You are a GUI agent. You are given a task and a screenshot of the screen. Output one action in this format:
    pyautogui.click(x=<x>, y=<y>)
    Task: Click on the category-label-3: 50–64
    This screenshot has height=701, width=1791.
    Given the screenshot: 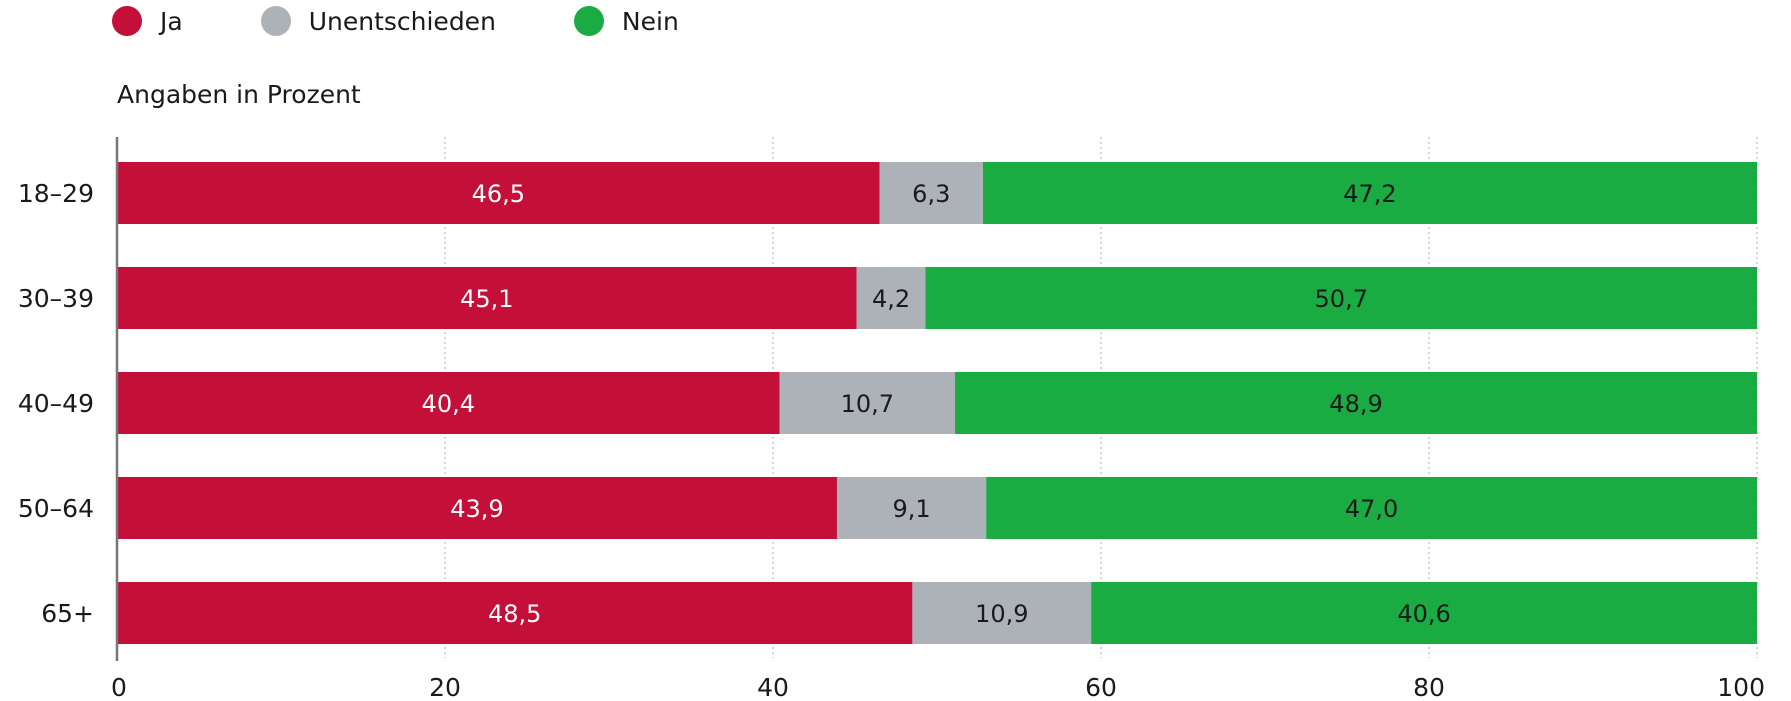 What is the action you would take?
    pyautogui.click(x=56, y=508)
    